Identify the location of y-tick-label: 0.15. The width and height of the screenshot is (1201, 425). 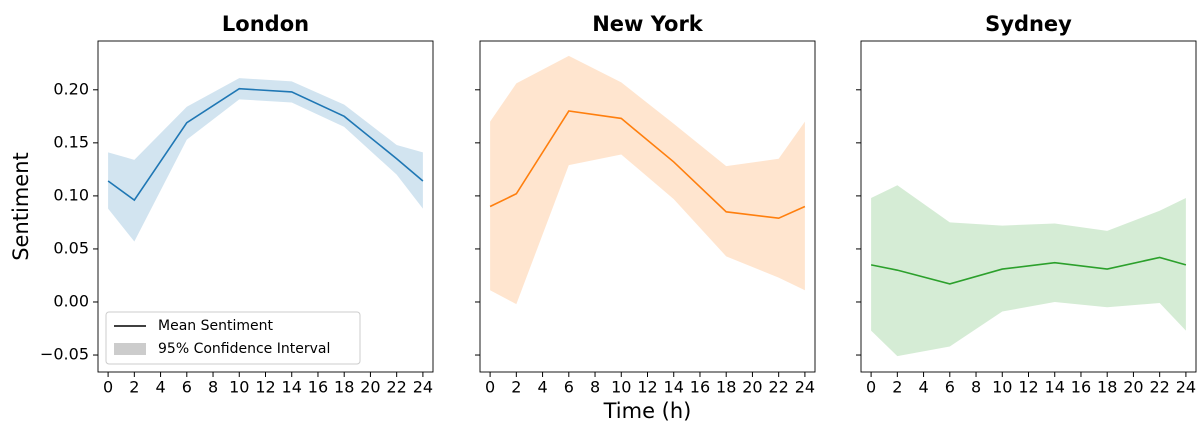
(71, 141).